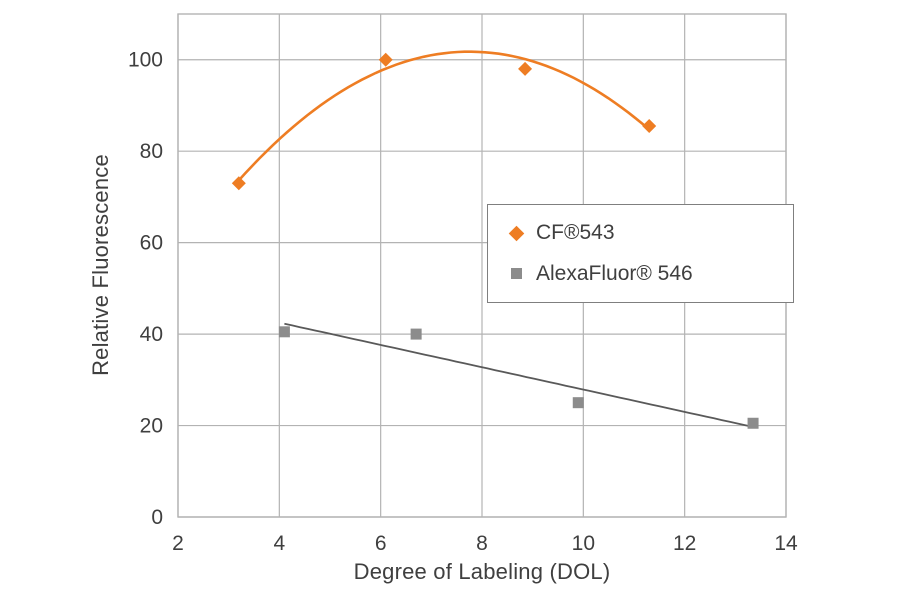  Describe the element at coordinates (614, 273) in the screenshot. I see `legend-label-alexafluor546: AlexaFluor® 546` at that location.